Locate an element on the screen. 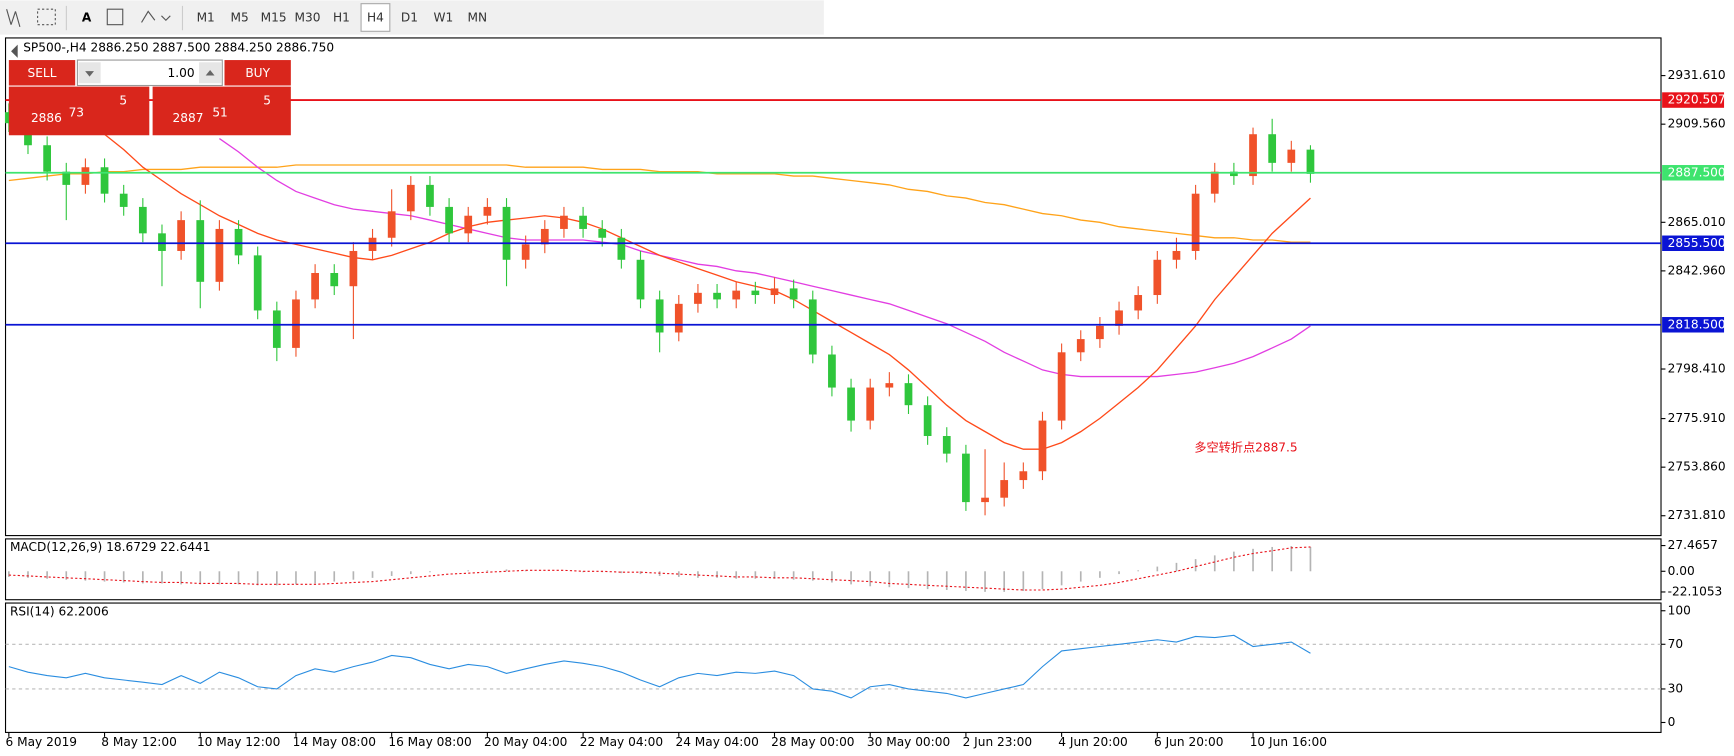 This screenshot has height=756, width=1734. bid-point: 5 is located at coordinates (123, 100).